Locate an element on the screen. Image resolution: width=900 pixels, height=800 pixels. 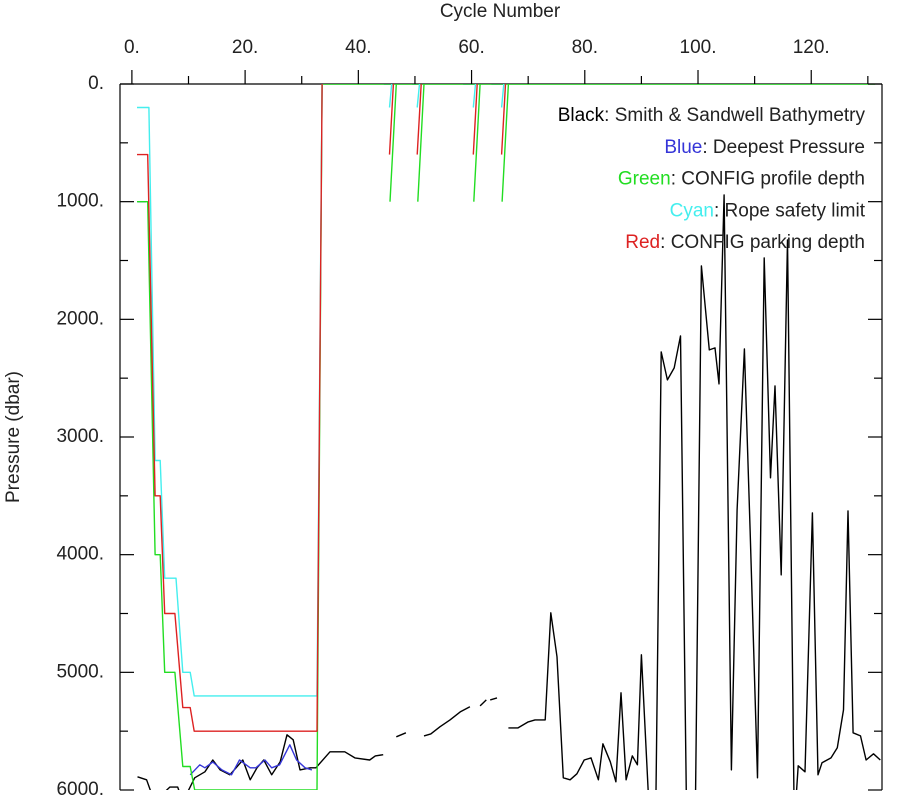
x-tick-label: 40. is located at coordinates (358, 47).